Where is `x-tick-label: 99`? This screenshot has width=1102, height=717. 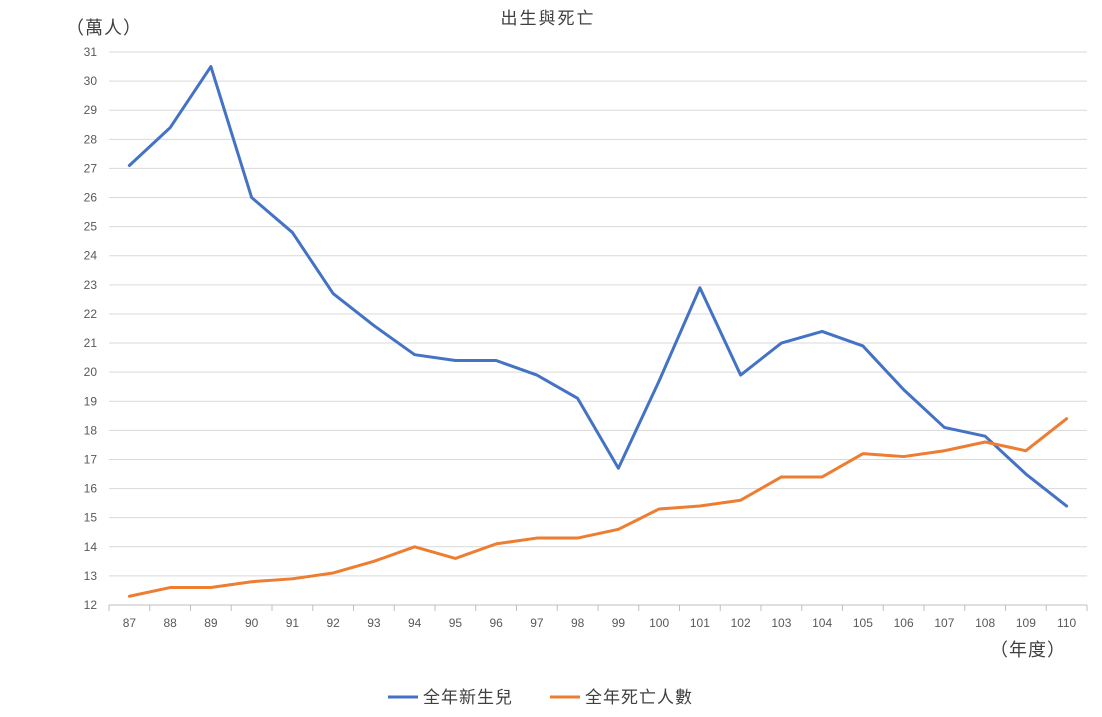
x-tick-label: 99 is located at coordinates (619, 623).